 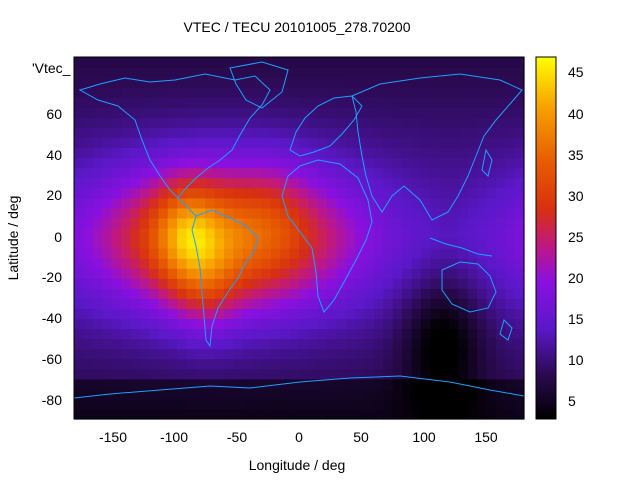 What do you see at coordinates (437, 147) in the screenshot?
I see `coastline-asia` at bounding box center [437, 147].